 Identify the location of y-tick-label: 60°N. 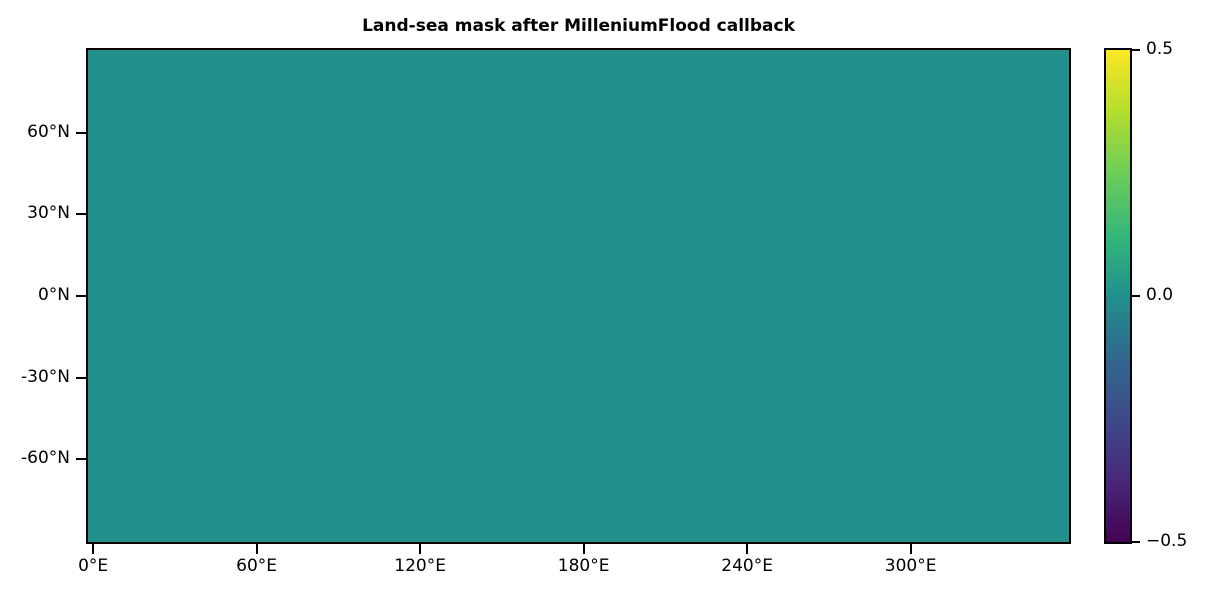
(48, 131).